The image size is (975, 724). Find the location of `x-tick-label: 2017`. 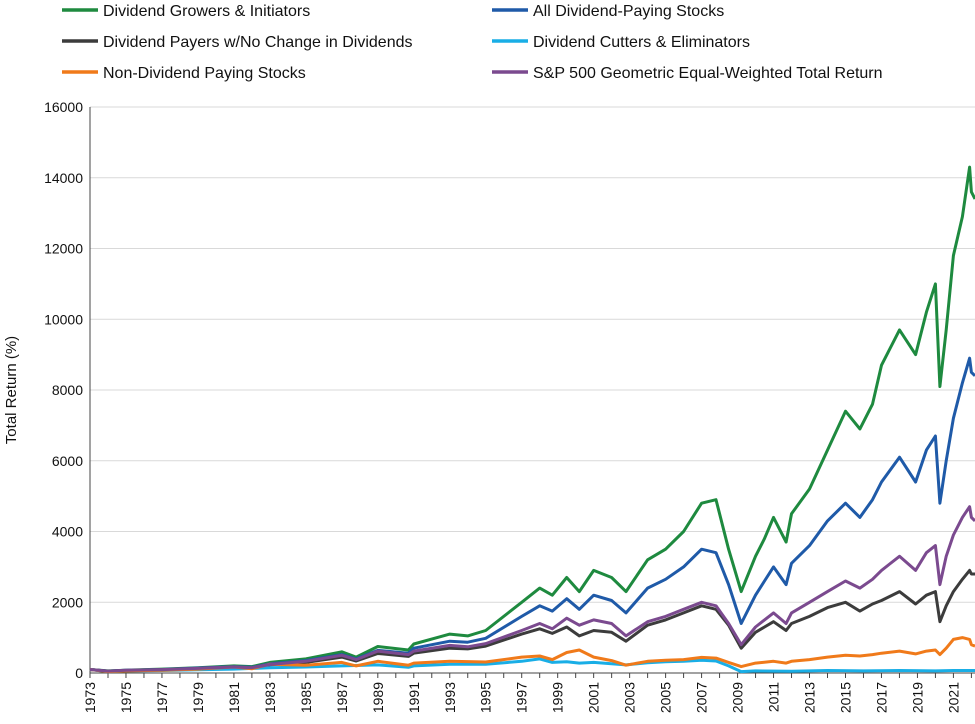

x-tick-label: 2017 is located at coordinates (881, 697).